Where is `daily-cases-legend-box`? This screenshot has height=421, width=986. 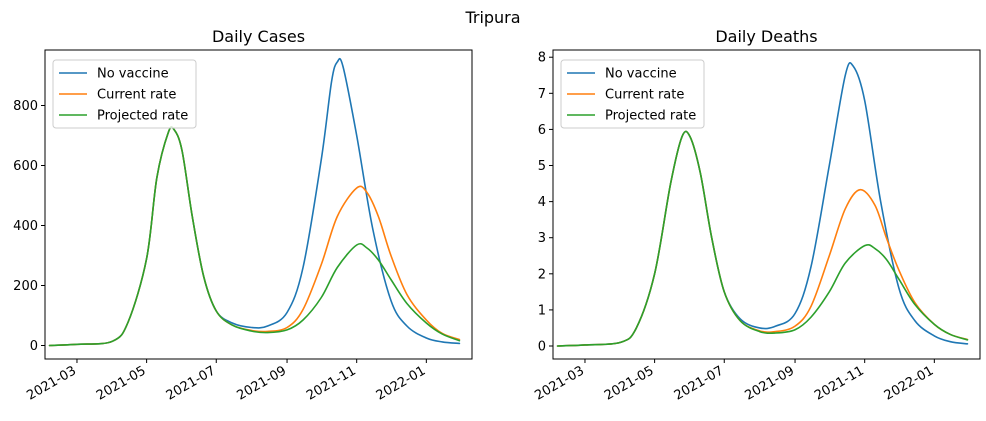
daily-cases-legend-box is located at coordinates (124, 94).